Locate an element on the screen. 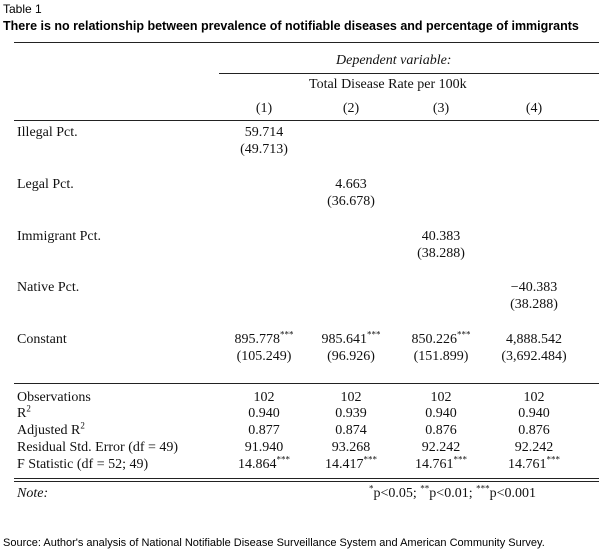 The width and height of the screenshot is (612, 557). se-constant-1: (105.249) is located at coordinates (264, 356).